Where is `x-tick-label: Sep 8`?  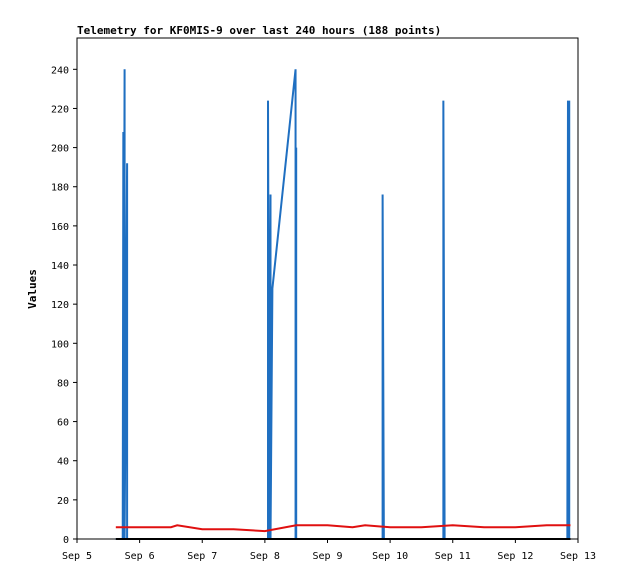 x-tick-label: Sep 8 is located at coordinates (265, 556).